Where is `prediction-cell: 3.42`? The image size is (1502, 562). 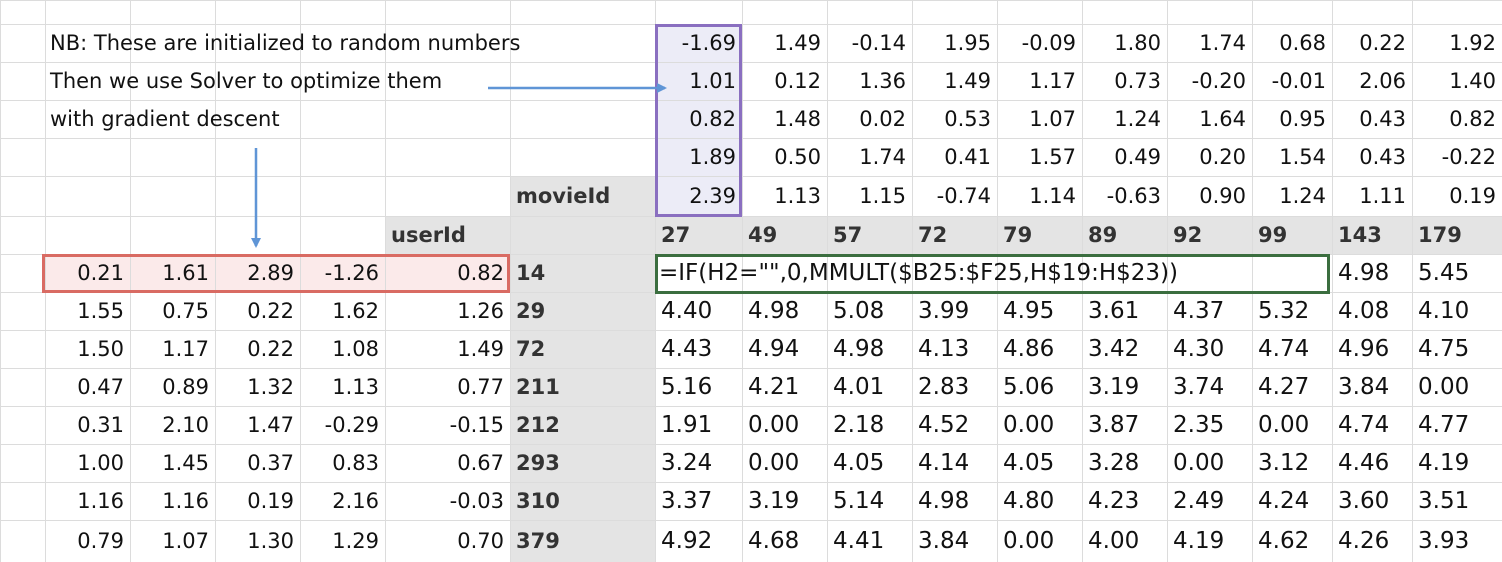
prediction-cell: 3.42 is located at coordinates (1114, 349).